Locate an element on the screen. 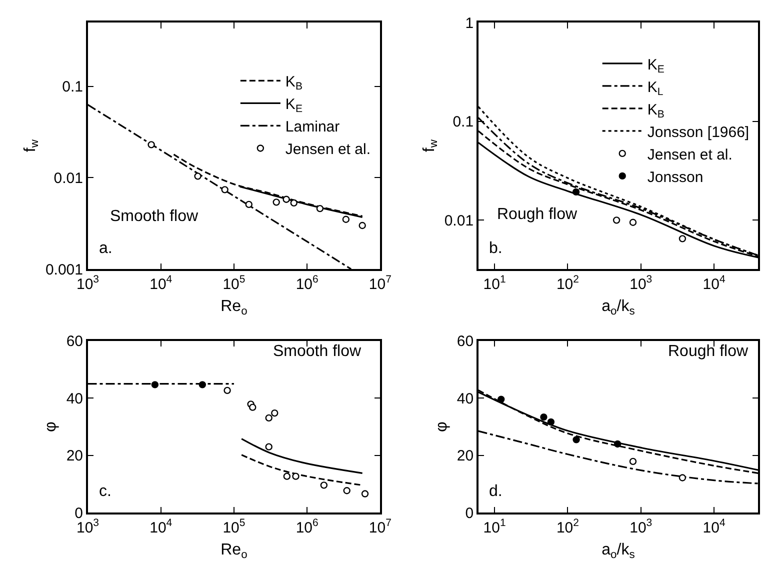  legend-label: Jonsson [1966] is located at coordinates (698, 132).